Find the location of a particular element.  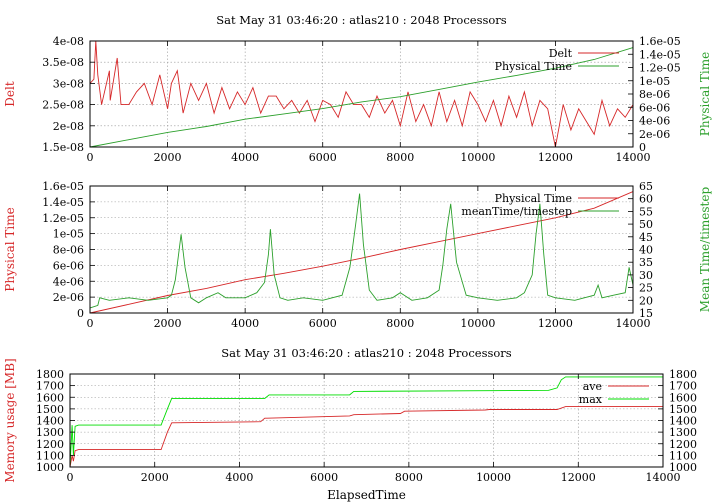

legend-label: max is located at coordinates (591, 399).